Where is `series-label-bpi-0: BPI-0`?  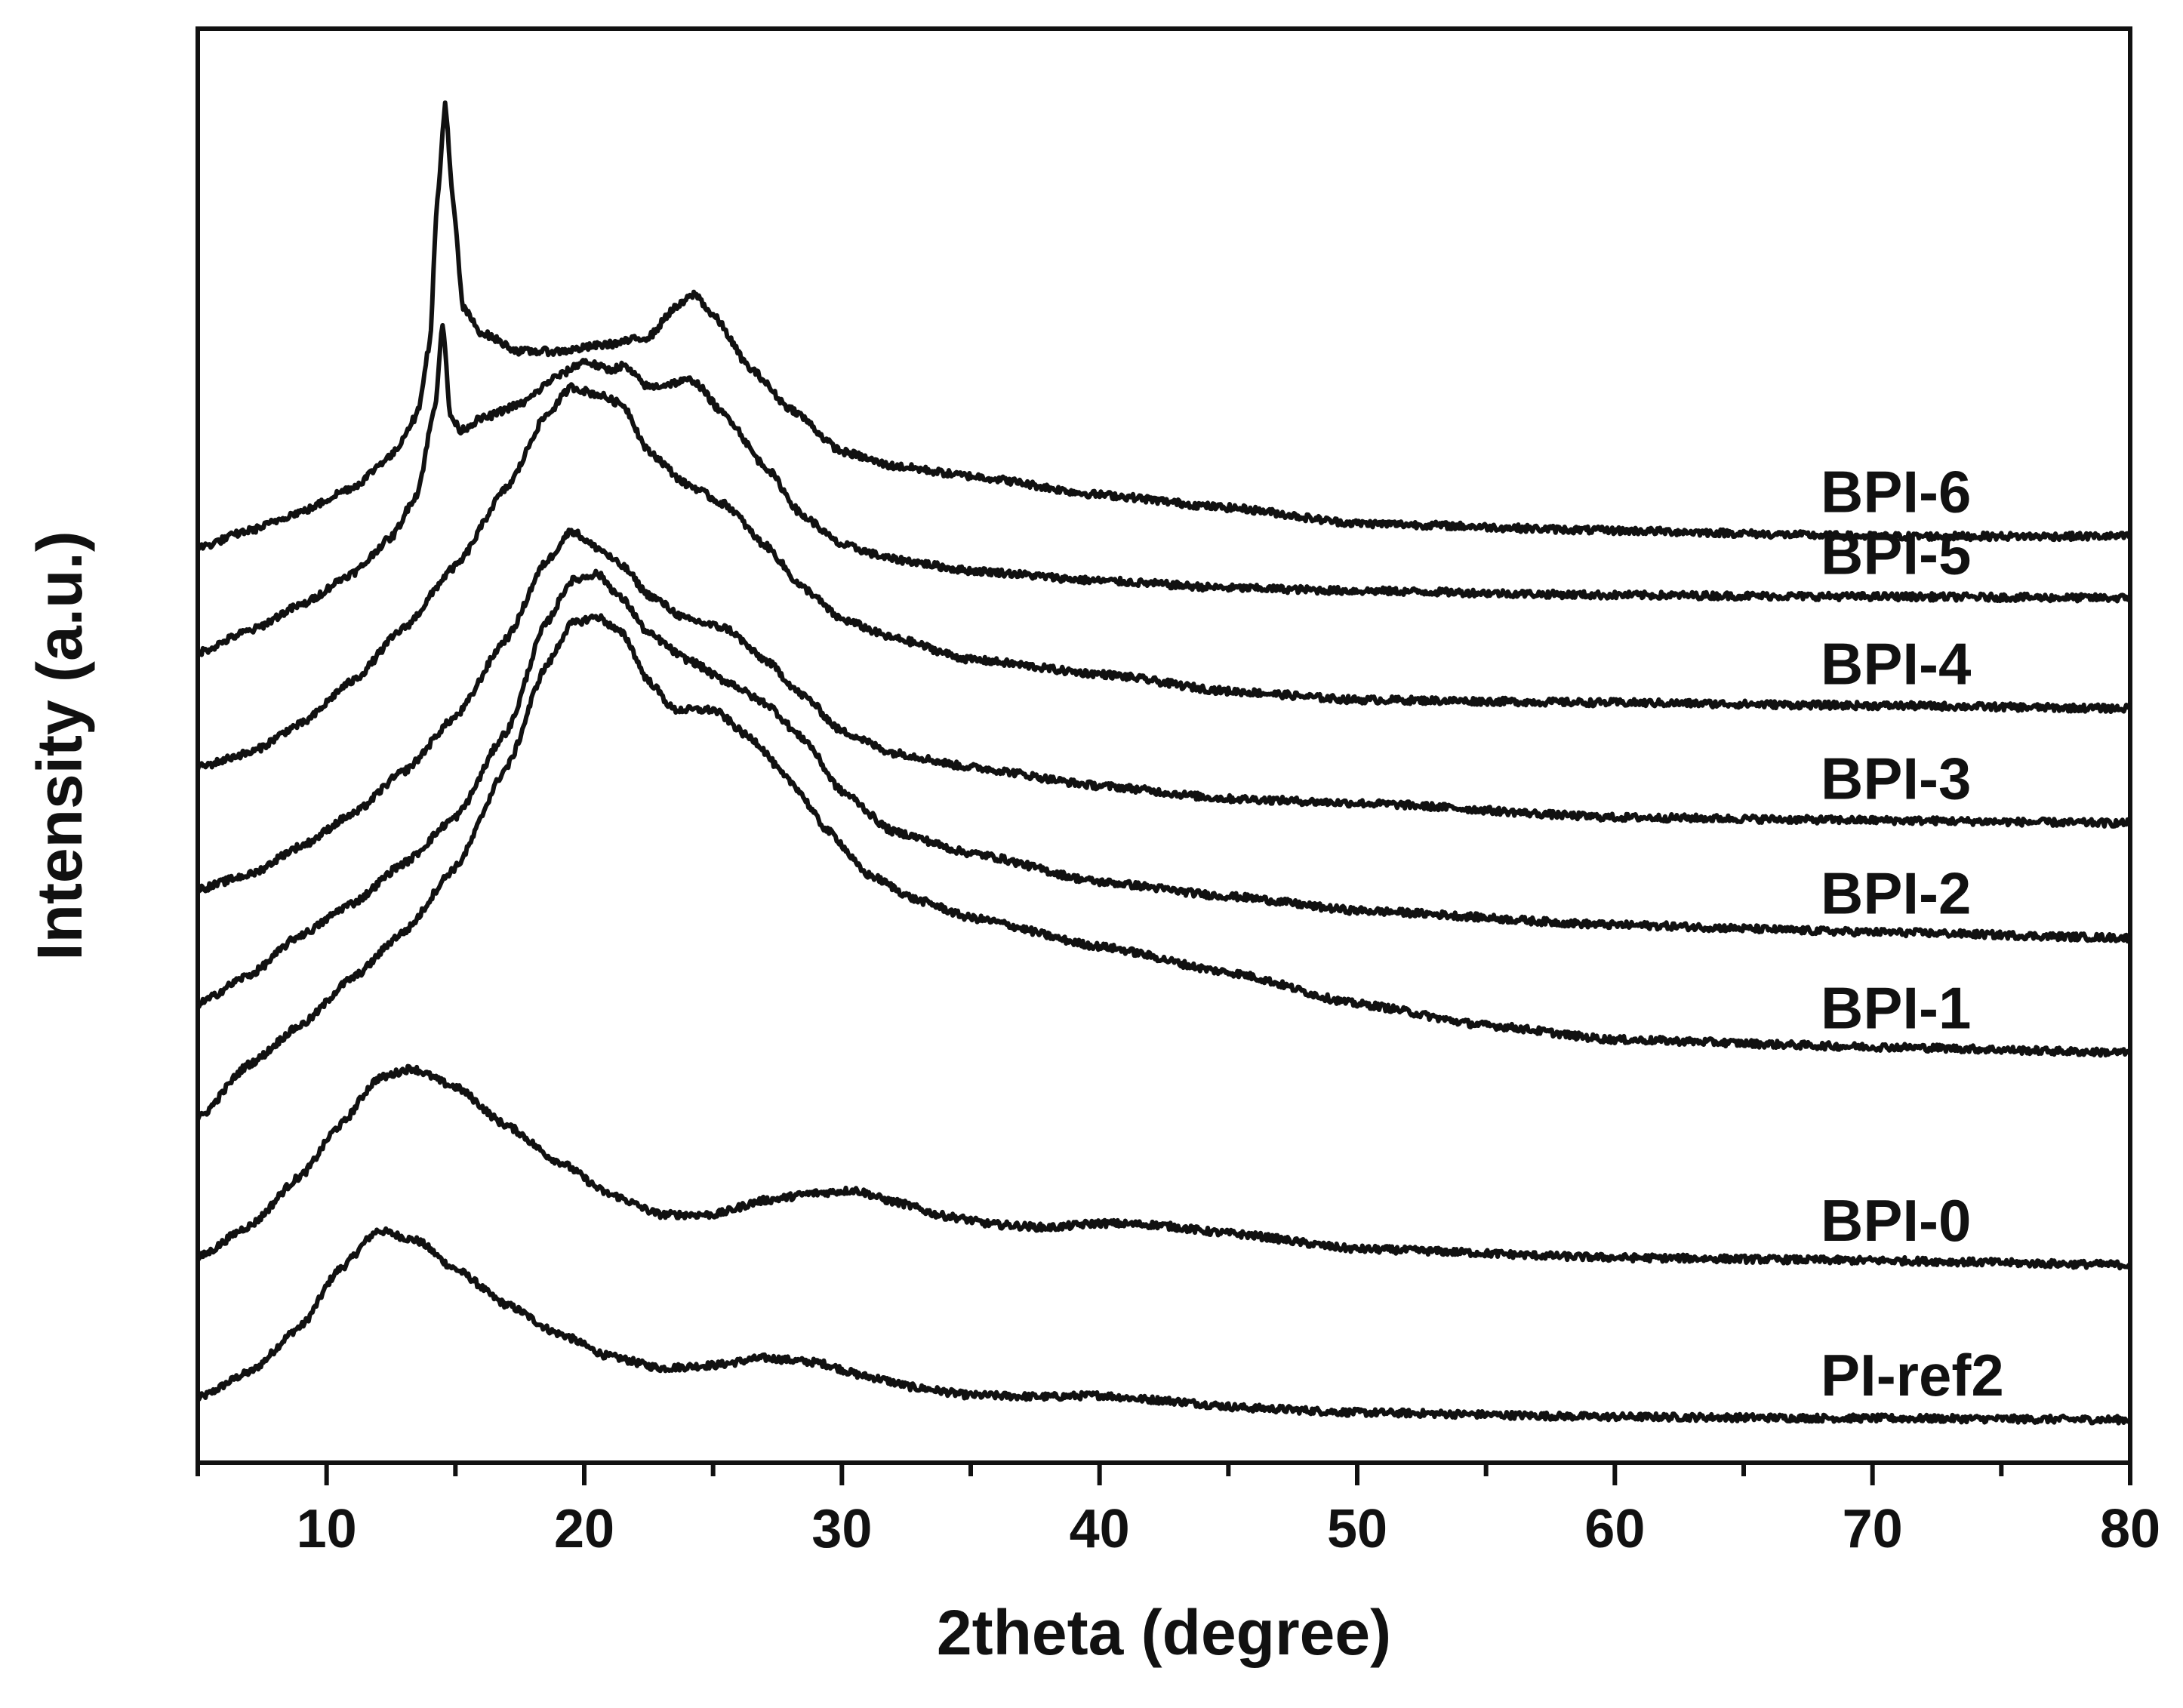 series-label-bpi-0: BPI-0 is located at coordinates (1896, 1220).